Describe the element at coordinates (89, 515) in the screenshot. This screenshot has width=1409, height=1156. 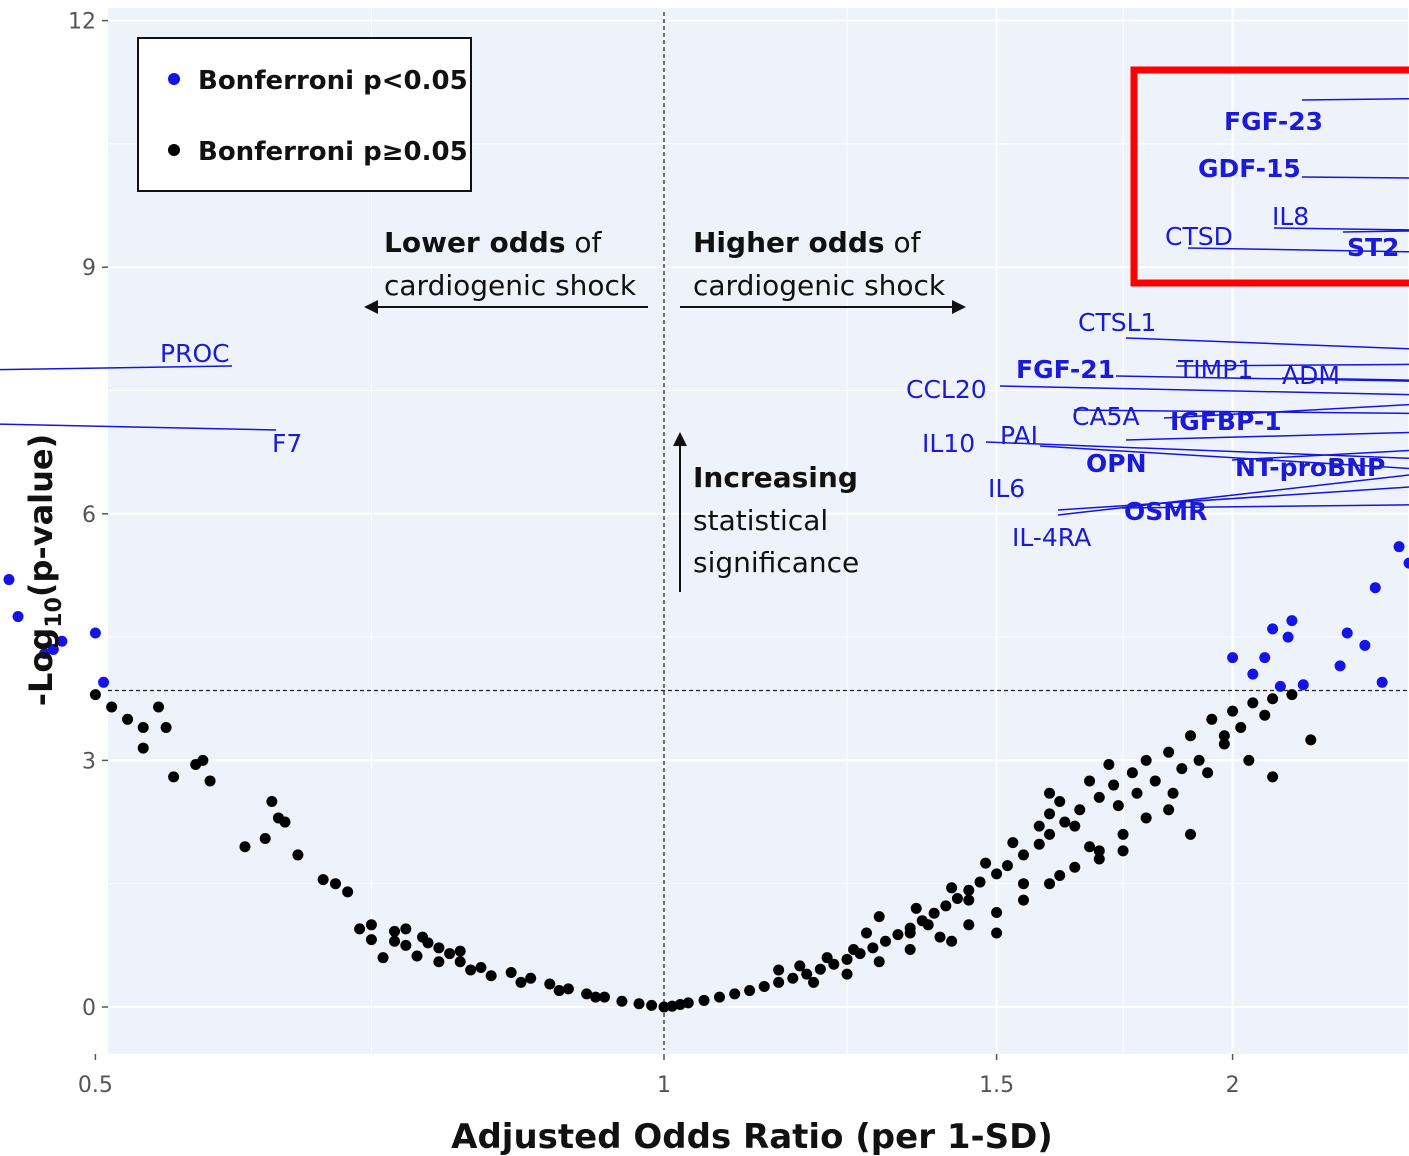
I see `y-tick-label: 6` at that location.